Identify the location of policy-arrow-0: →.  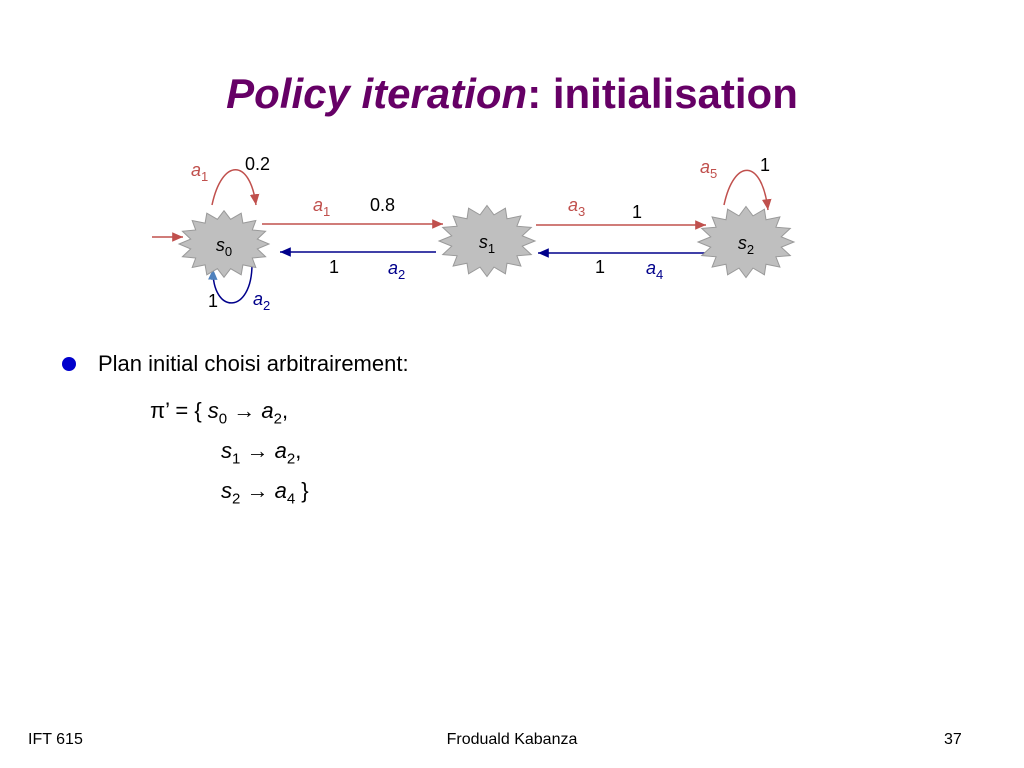
(244, 410).